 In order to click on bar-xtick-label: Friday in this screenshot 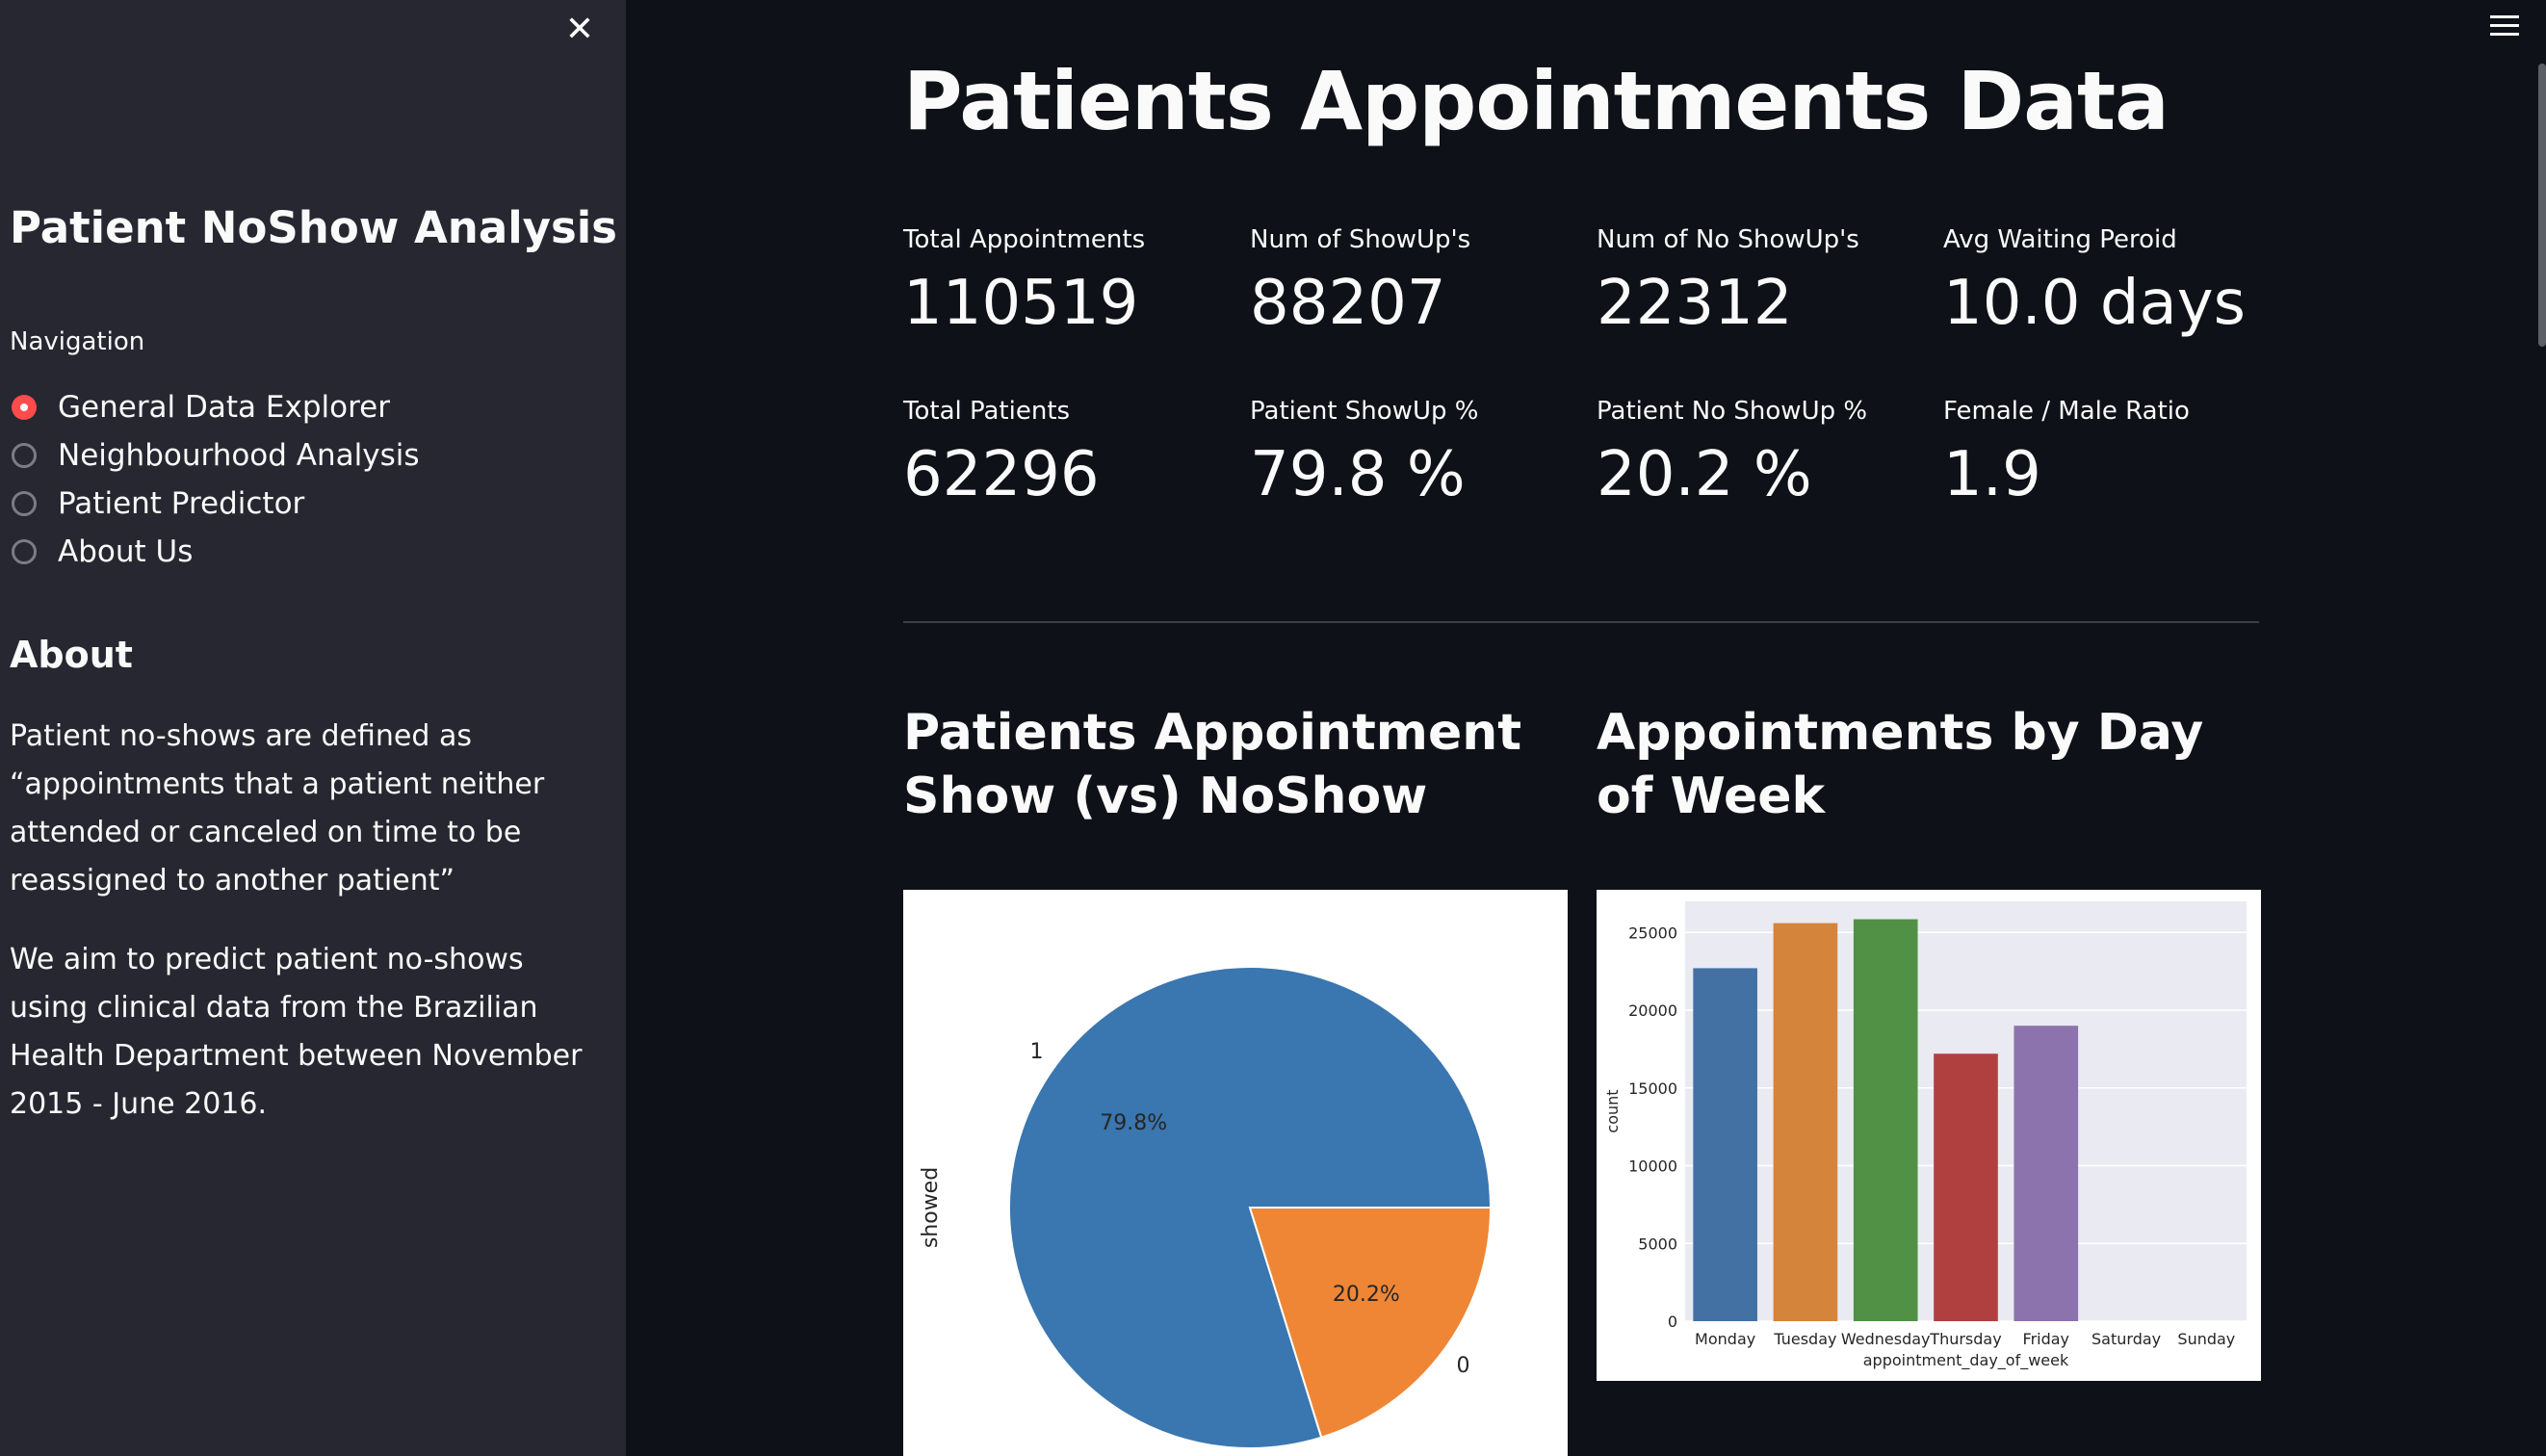, I will do `click(2046, 1339)`.